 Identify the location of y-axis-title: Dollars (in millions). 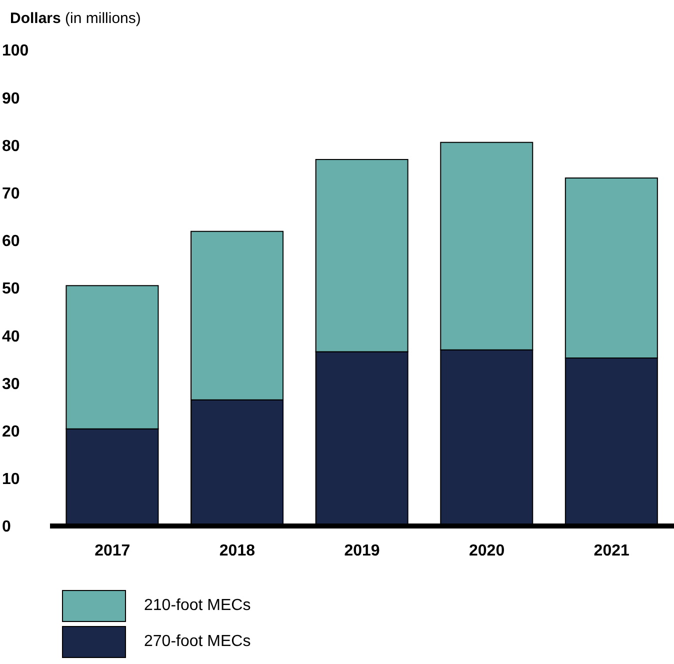
(75, 18).